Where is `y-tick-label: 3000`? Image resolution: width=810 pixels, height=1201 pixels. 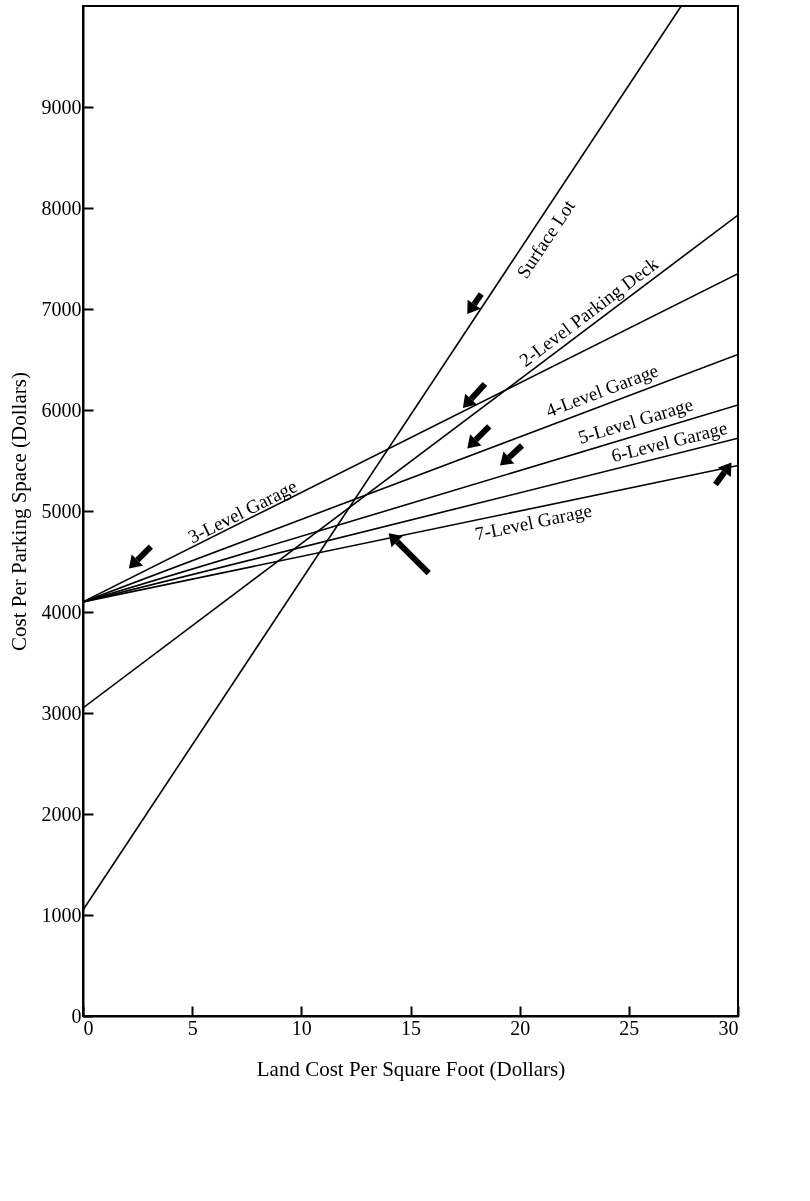
y-tick-label: 3000 is located at coordinates (61, 712).